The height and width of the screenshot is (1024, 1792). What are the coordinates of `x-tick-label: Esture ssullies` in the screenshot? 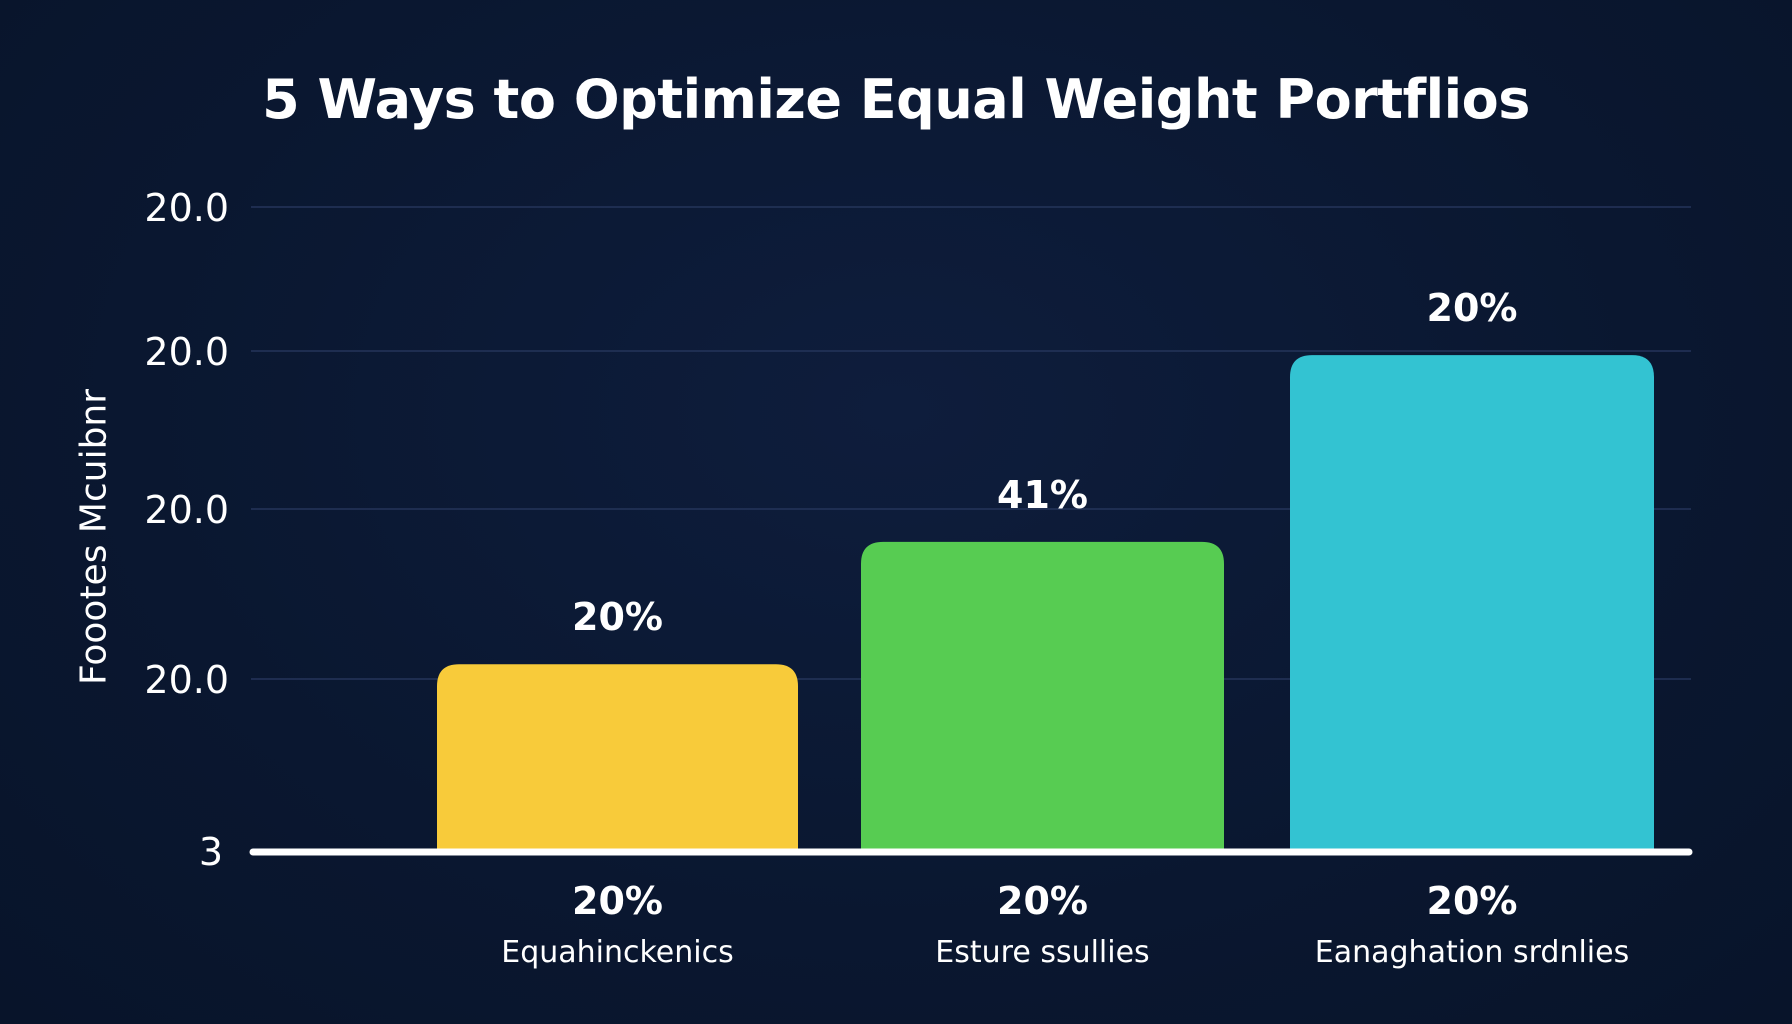 It's located at (1042, 952).